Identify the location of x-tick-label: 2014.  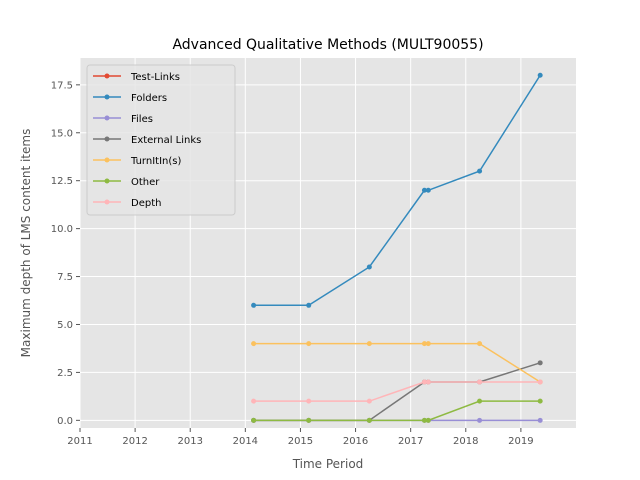
(245, 441).